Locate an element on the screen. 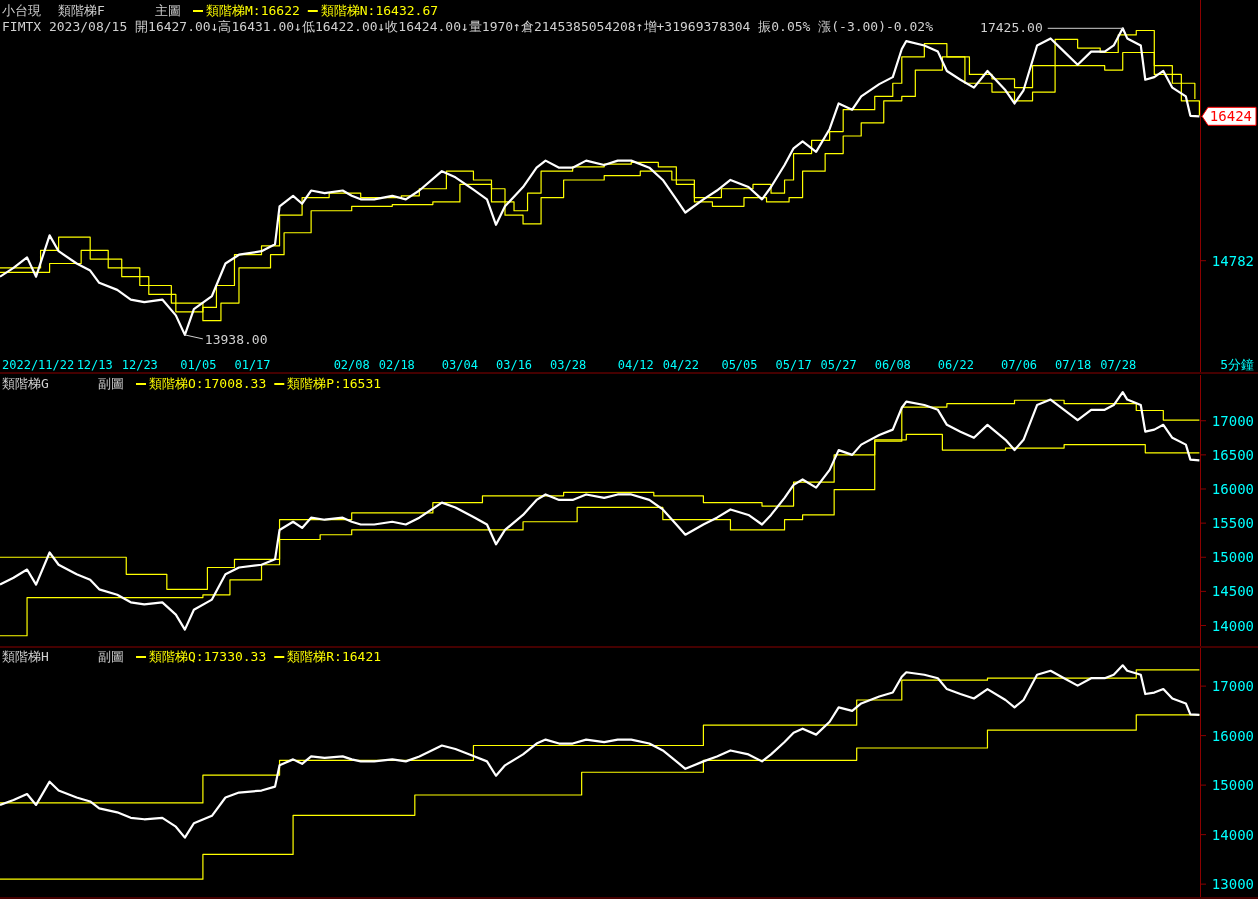 The height and width of the screenshot is (899, 1258). x-tick-label: 03/04 is located at coordinates (459, 365).